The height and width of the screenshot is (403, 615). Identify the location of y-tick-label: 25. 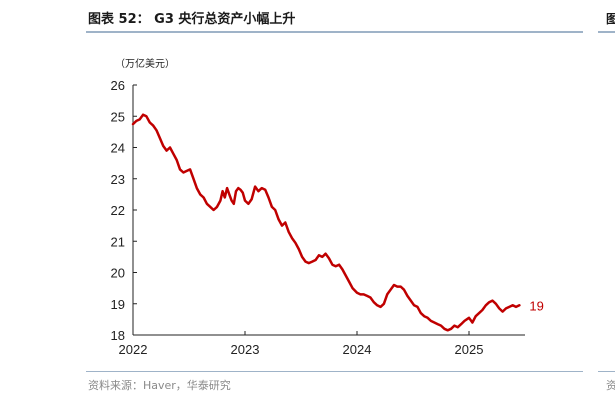
(118, 116).